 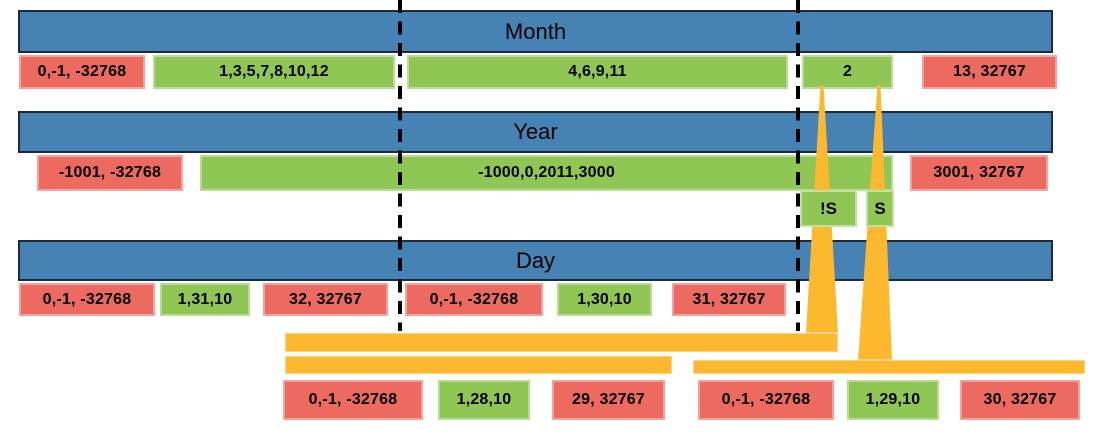 I want to click on day-field-label: Day, so click(x=535, y=260).